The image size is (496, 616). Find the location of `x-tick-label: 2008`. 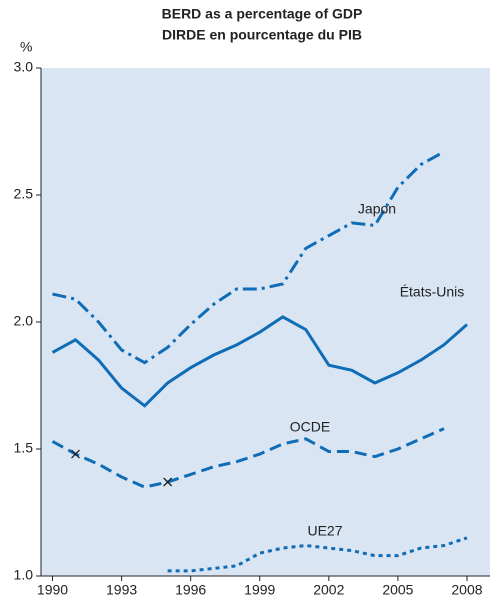

x-tick-label: 2008 is located at coordinates (466, 590).